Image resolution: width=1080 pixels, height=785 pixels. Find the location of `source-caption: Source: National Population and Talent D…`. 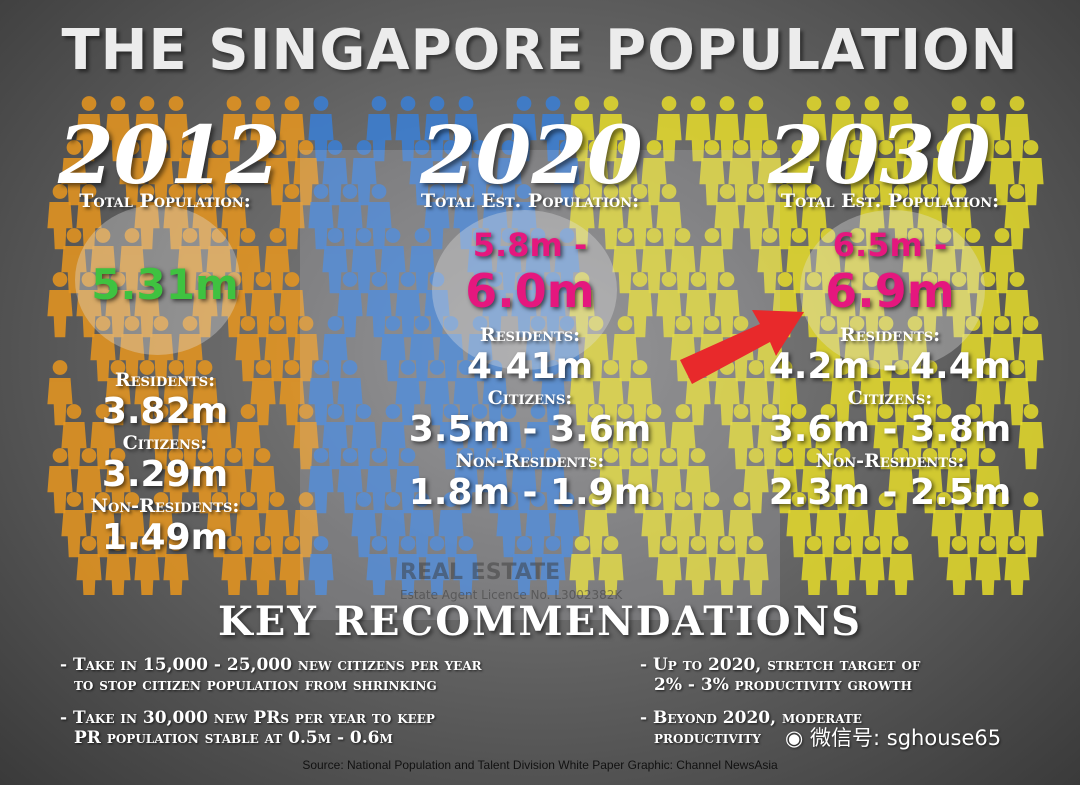

source-caption: Source: National Population and Talent D… is located at coordinates (540, 765).